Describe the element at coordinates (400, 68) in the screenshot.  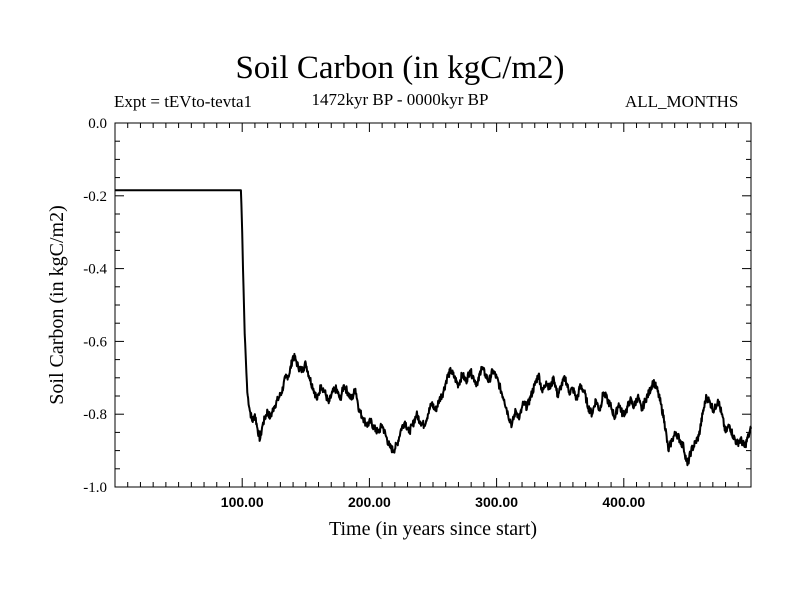
I see `chart-title: Soil Carbon (in kgC/m2)` at that location.